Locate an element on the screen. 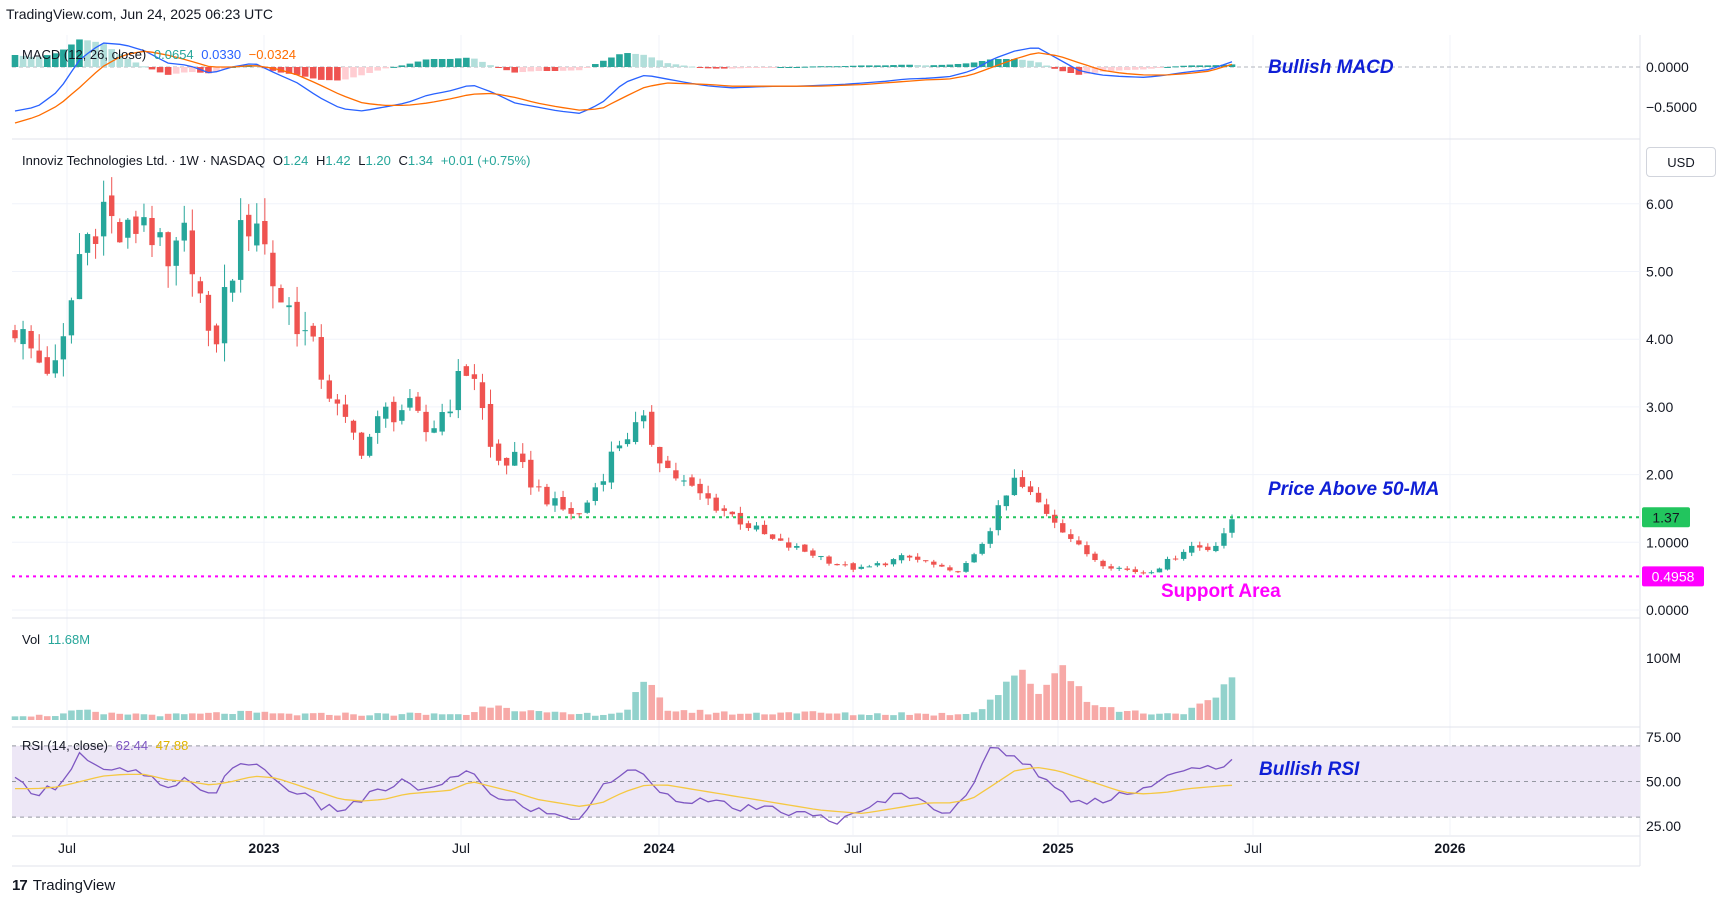  rsi-band is located at coordinates (826, 781).